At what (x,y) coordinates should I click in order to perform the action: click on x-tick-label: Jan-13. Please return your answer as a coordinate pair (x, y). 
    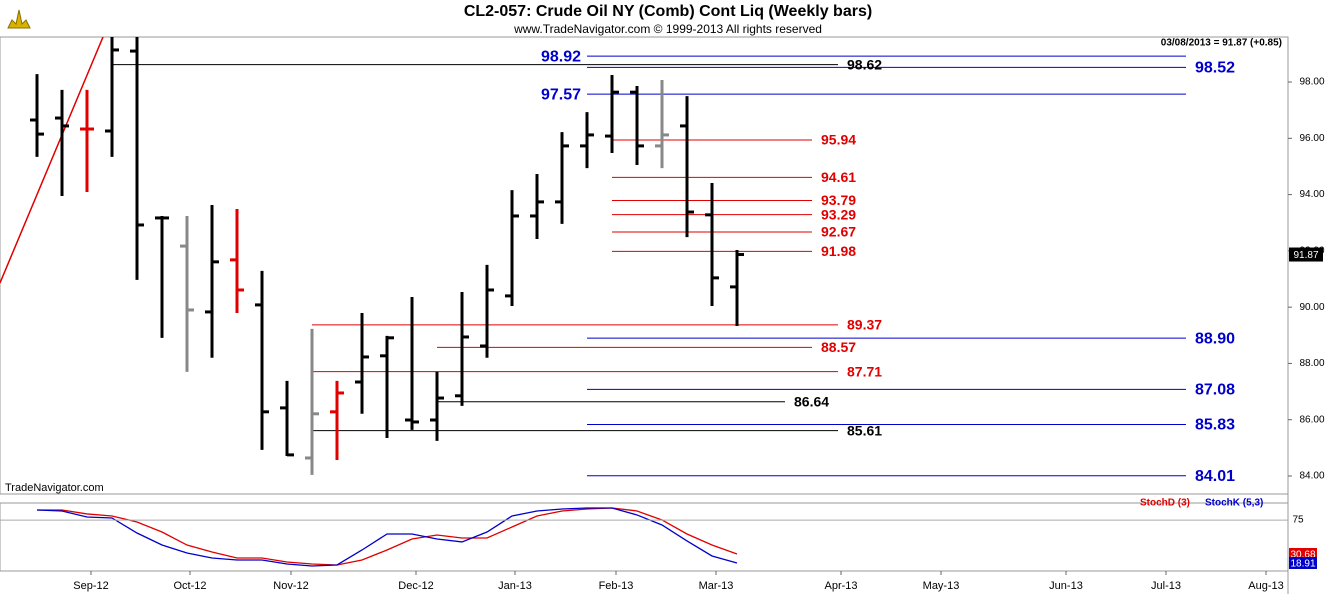
    Looking at the image, I should click on (515, 586).